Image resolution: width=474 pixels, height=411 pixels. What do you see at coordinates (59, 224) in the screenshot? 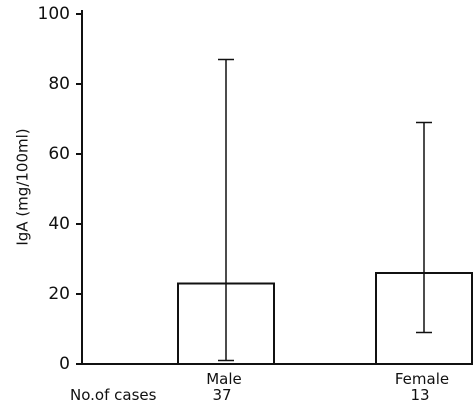
I see `y-tick-label: 40` at bounding box center [59, 224].